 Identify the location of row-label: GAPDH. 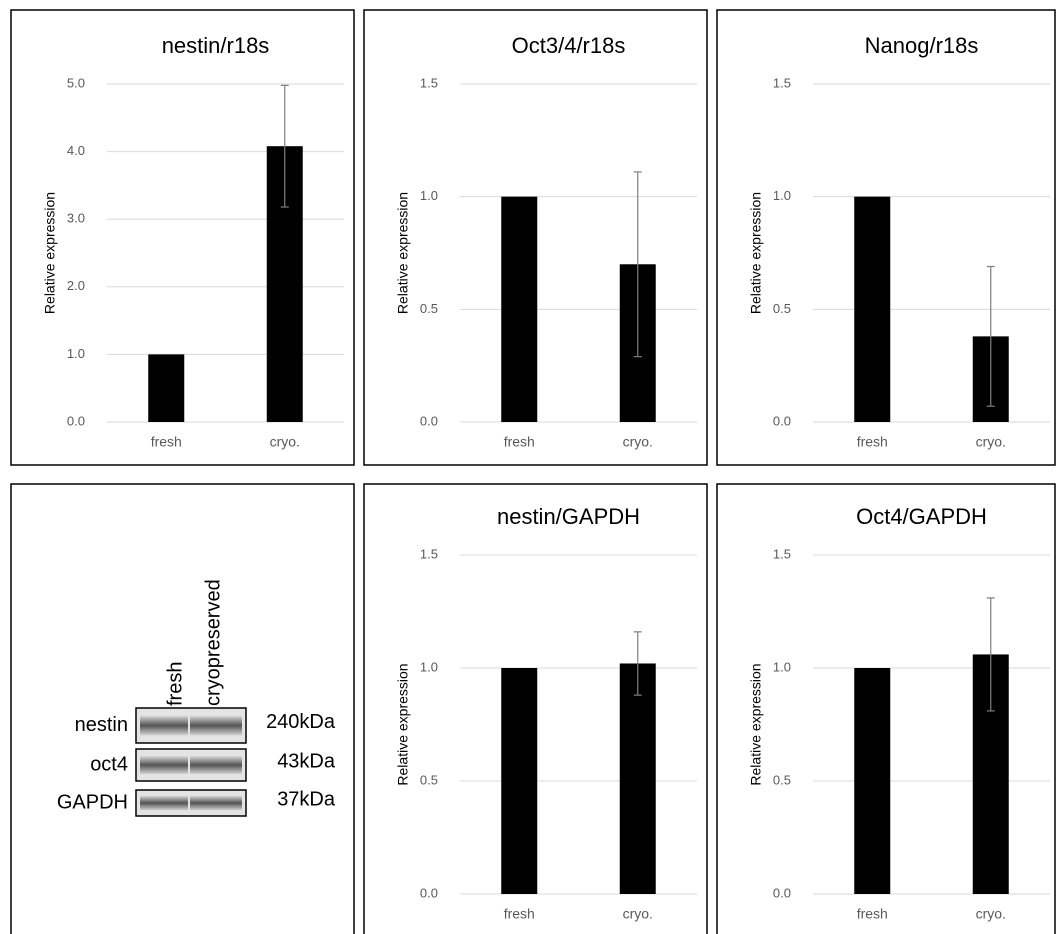
(92, 802).